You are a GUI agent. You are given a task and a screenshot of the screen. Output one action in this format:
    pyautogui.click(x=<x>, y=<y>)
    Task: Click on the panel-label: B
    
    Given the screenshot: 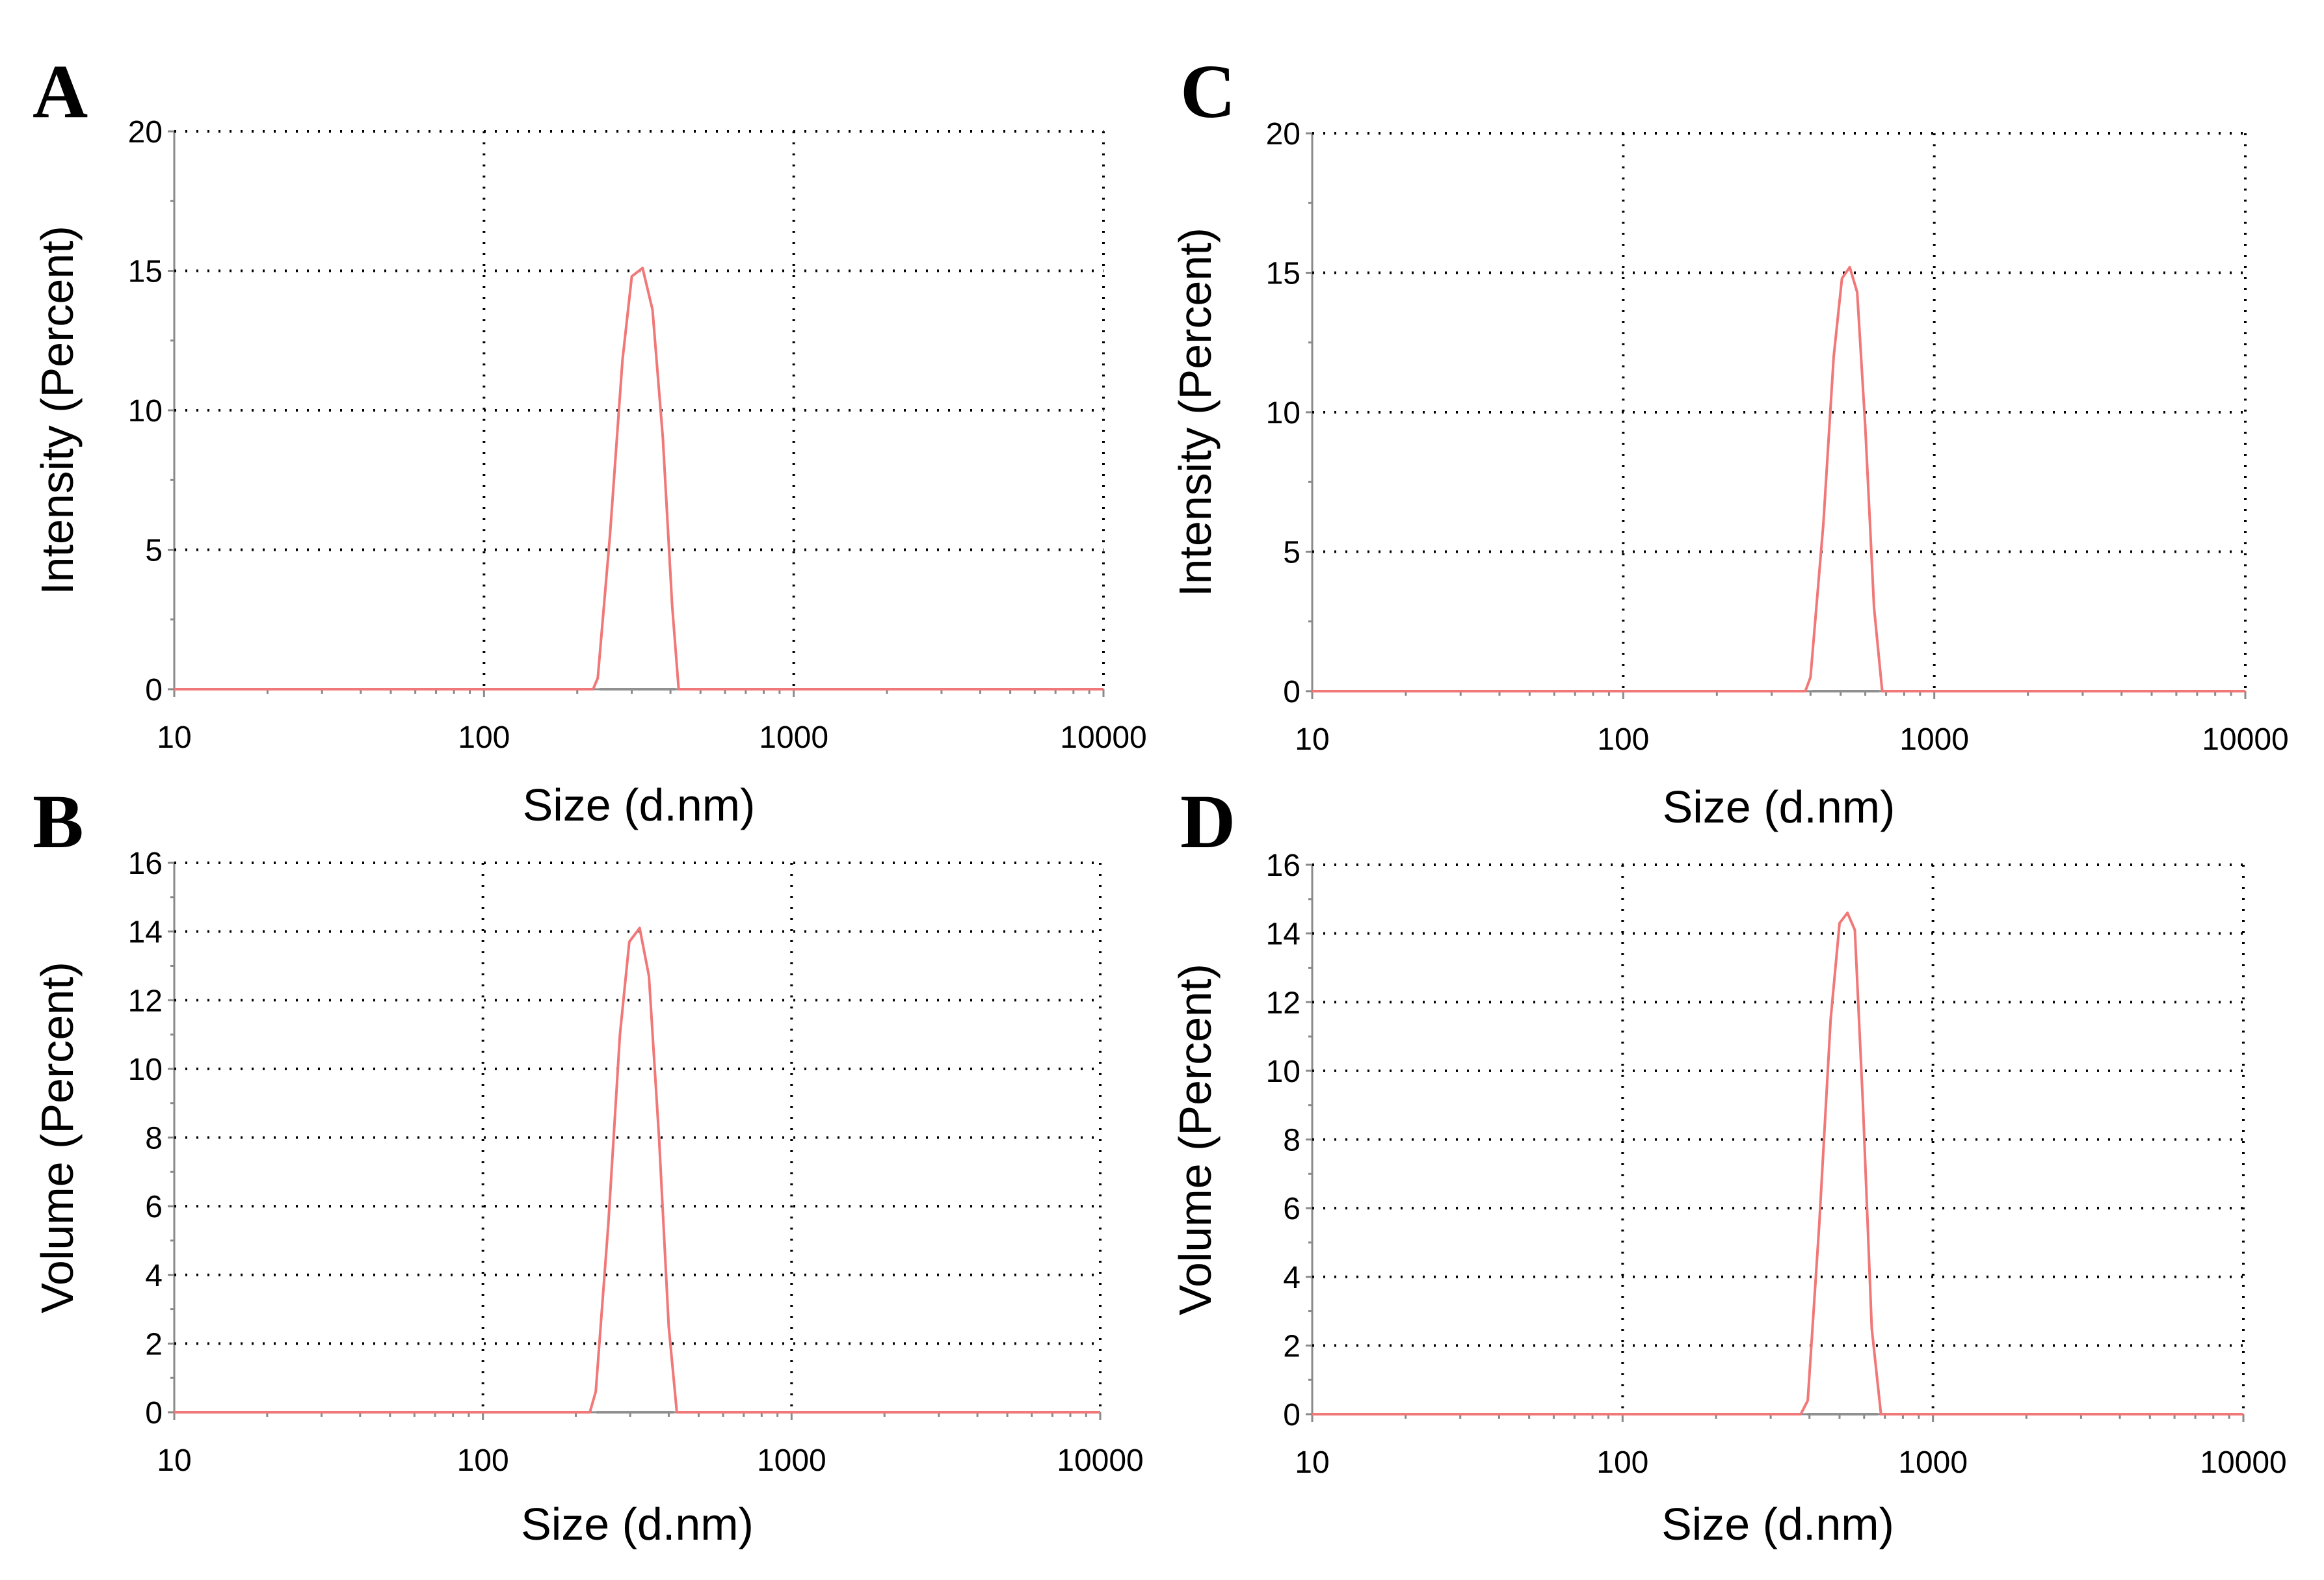 What is the action you would take?
    pyautogui.click(x=58, y=821)
    